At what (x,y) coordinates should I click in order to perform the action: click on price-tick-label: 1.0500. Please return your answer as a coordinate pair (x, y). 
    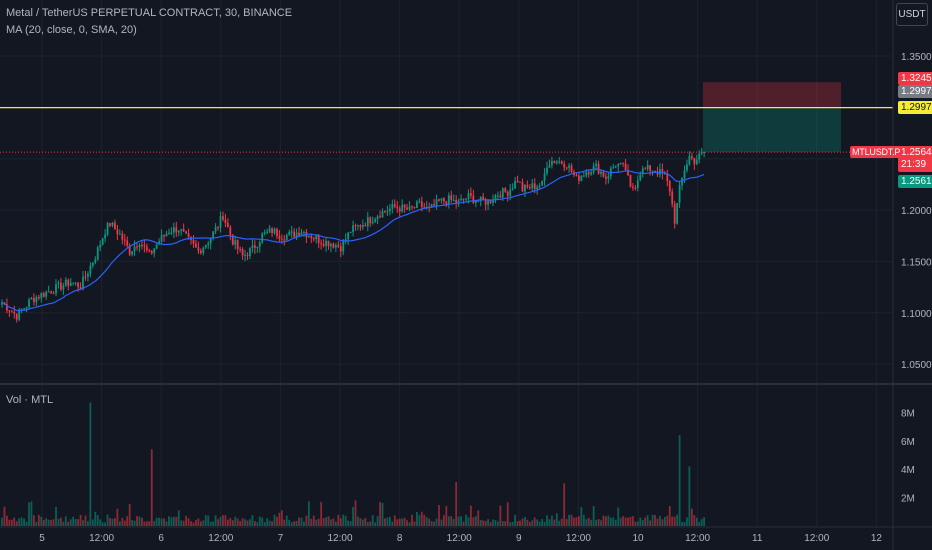
    Looking at the image, I should click on (916, 365).